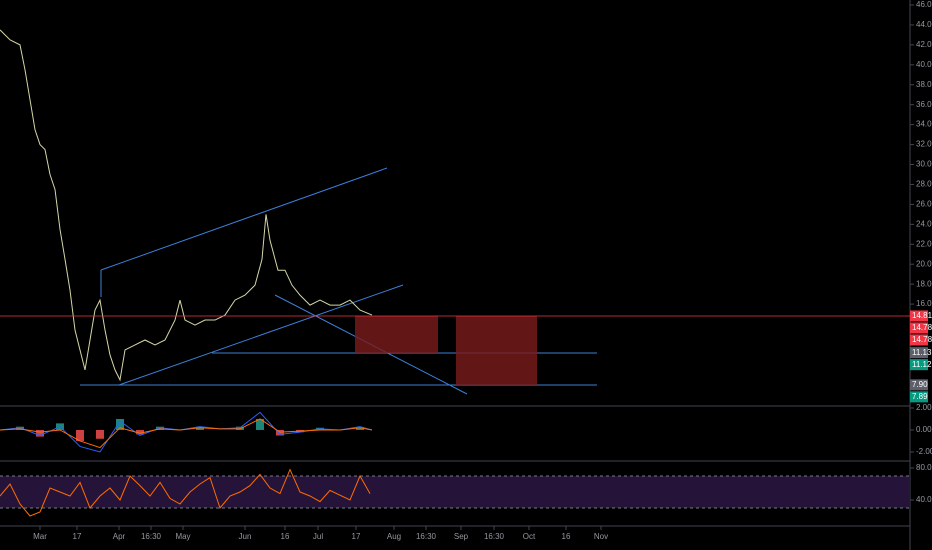  Describe the element at coordinates (244, 219) in the screenshot. I see `channel-top` at that location.